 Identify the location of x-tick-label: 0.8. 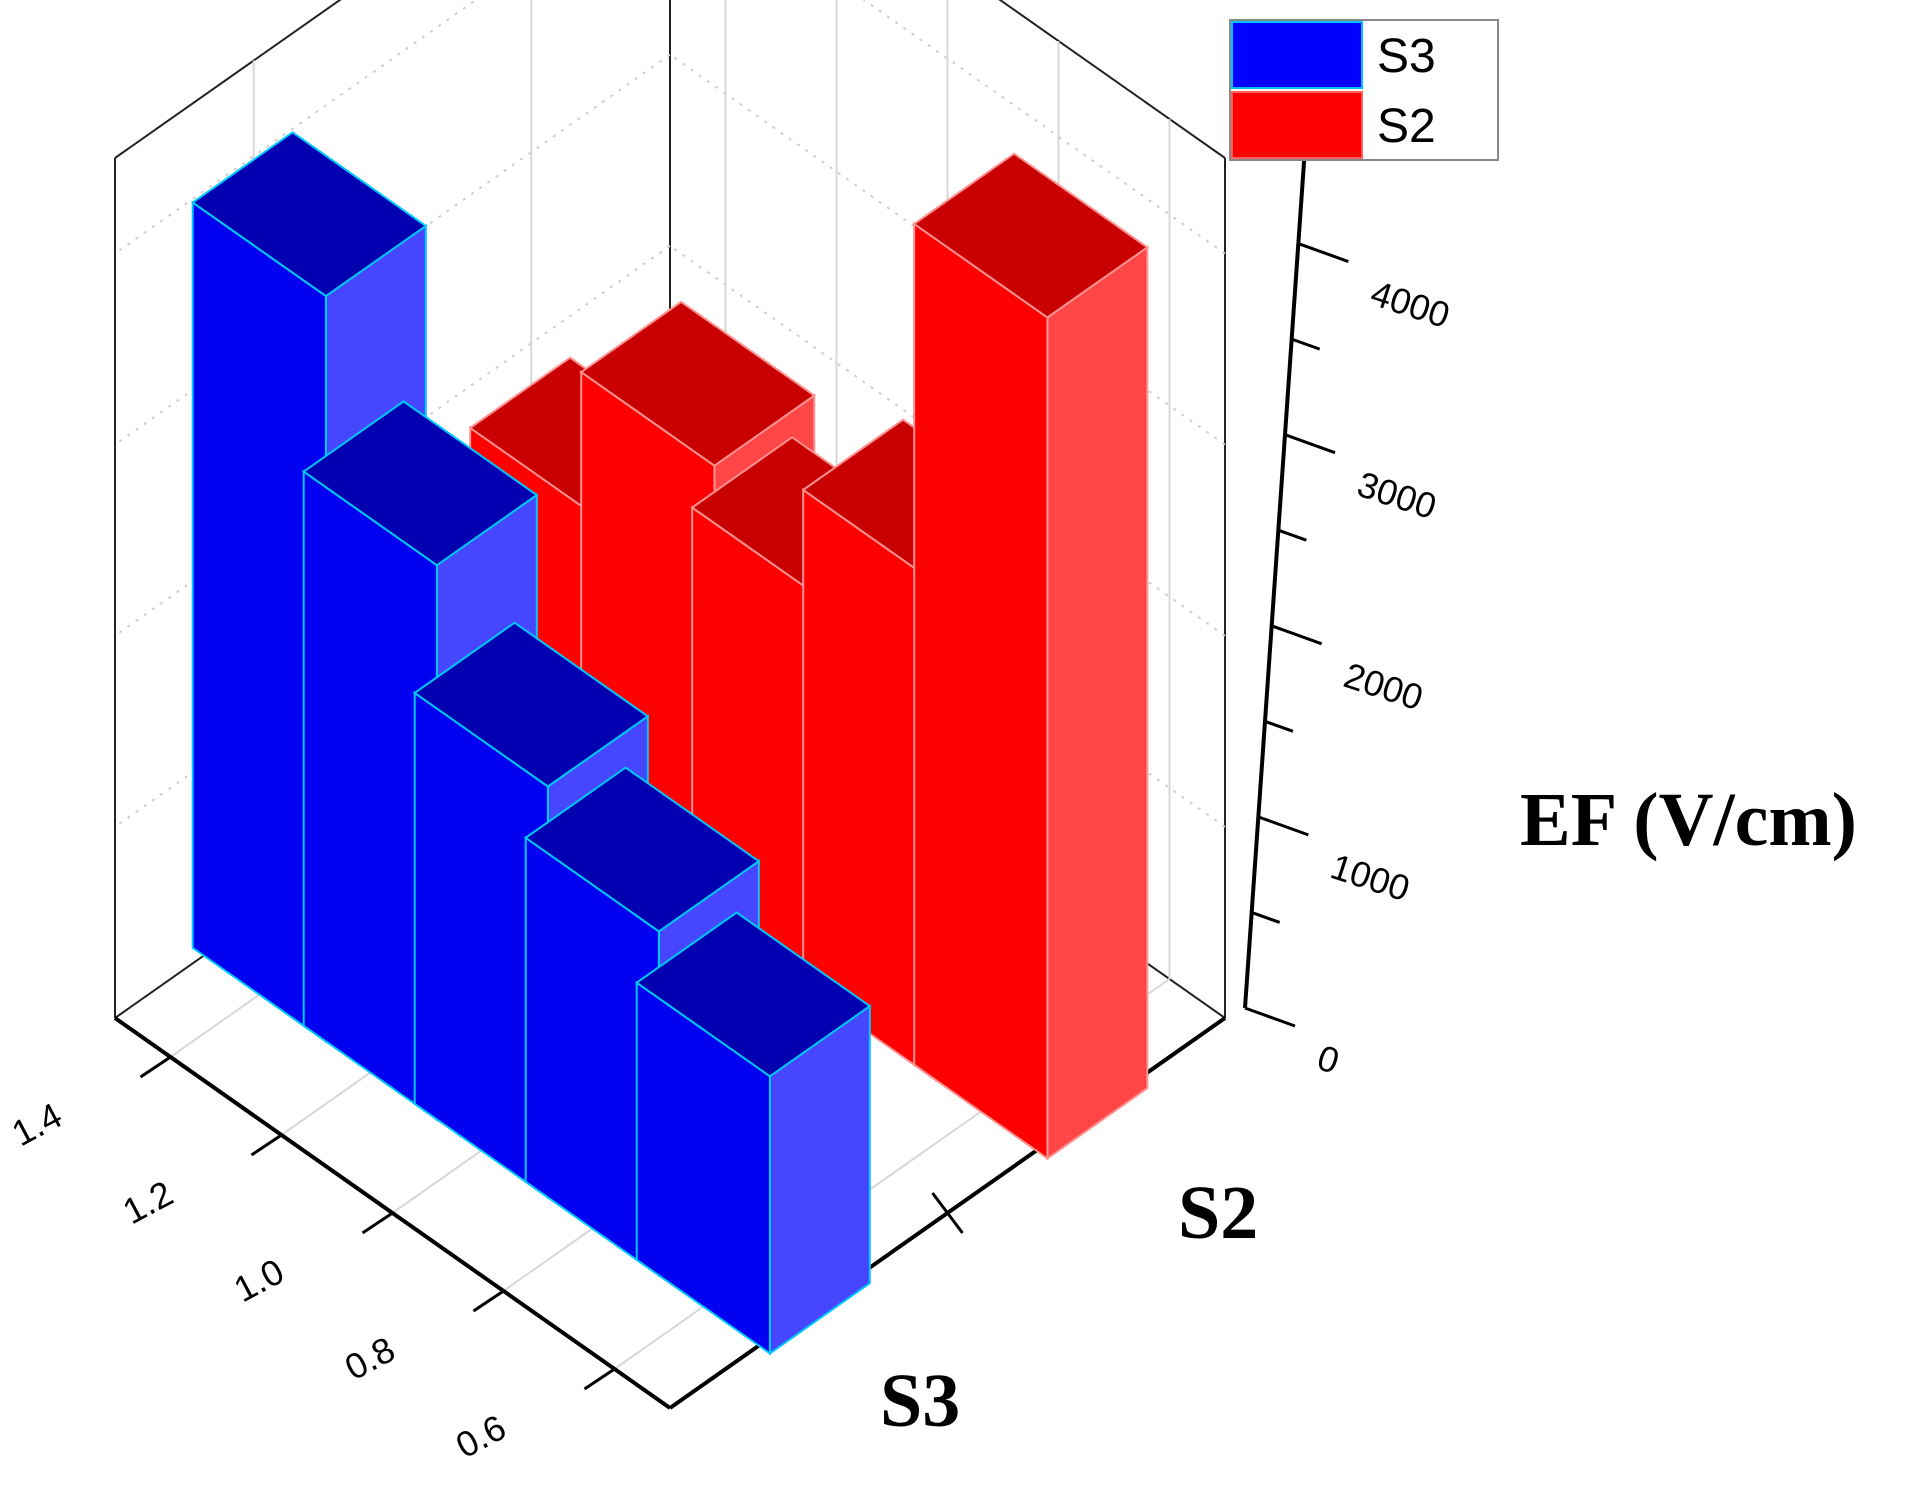
(369, 1358).